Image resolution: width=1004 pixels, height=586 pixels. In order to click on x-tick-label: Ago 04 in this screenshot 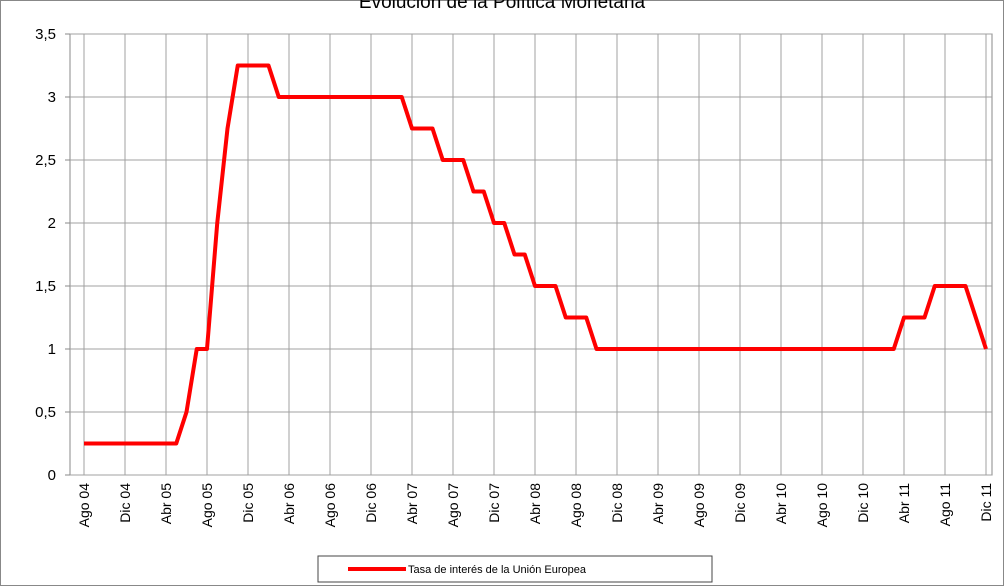, I will do `click(84, 505)`.